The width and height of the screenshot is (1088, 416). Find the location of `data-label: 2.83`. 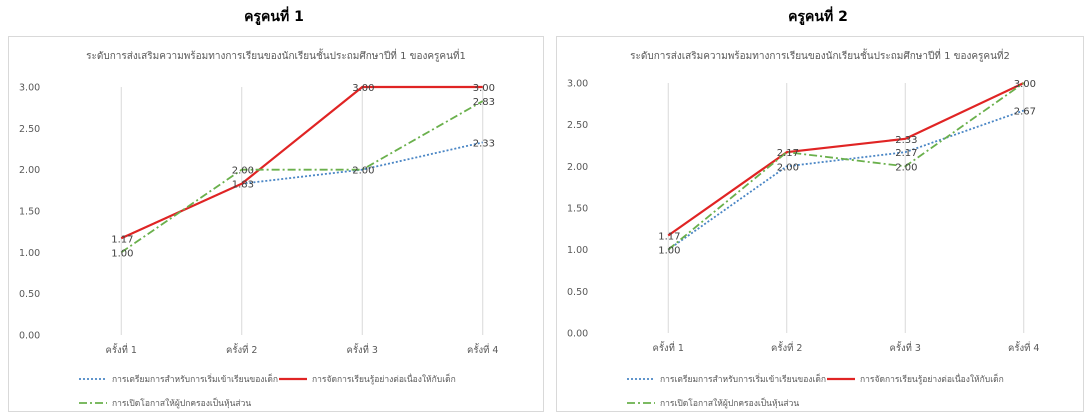

data-label: 2.83 is located at coordinates (484, 102).